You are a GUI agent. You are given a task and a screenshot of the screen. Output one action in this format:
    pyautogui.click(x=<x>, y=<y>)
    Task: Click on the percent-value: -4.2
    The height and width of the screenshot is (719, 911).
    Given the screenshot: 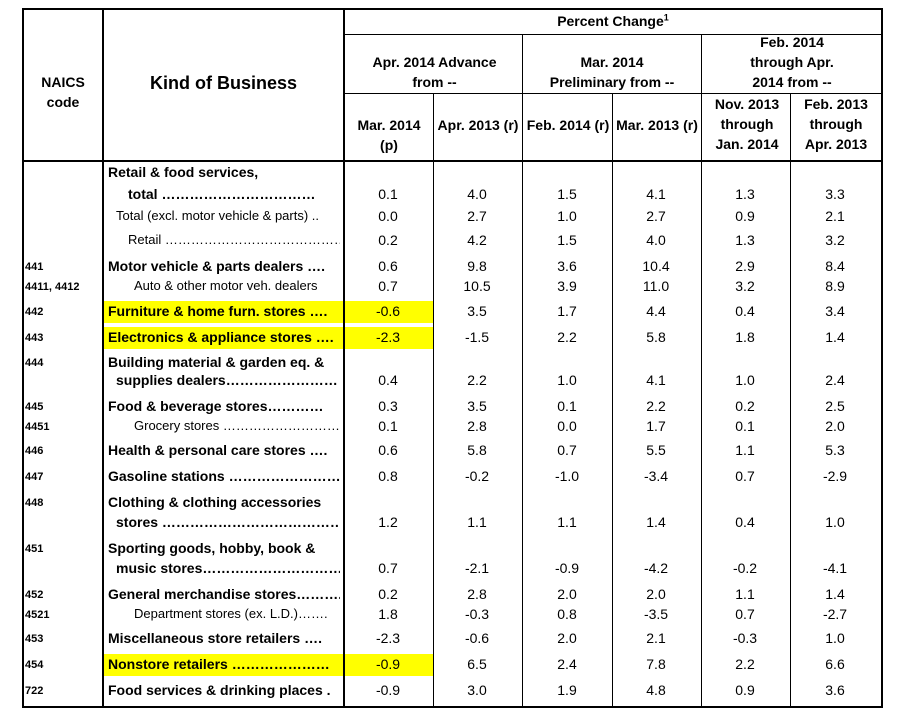 What is the action you would take?
    pyautogui.click(x=656, y=568)
    